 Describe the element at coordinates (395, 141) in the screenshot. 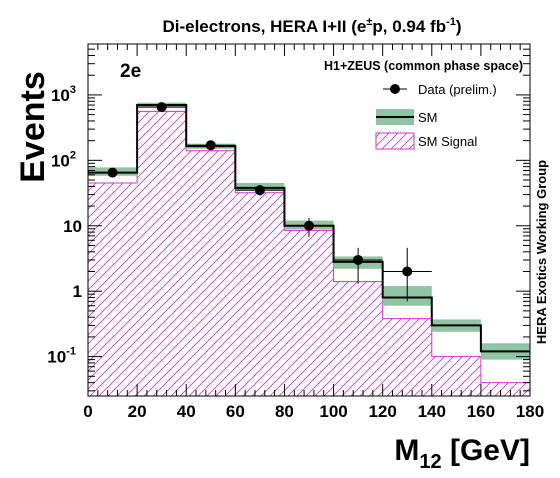

I see `legend-signal-swatch` at that location.